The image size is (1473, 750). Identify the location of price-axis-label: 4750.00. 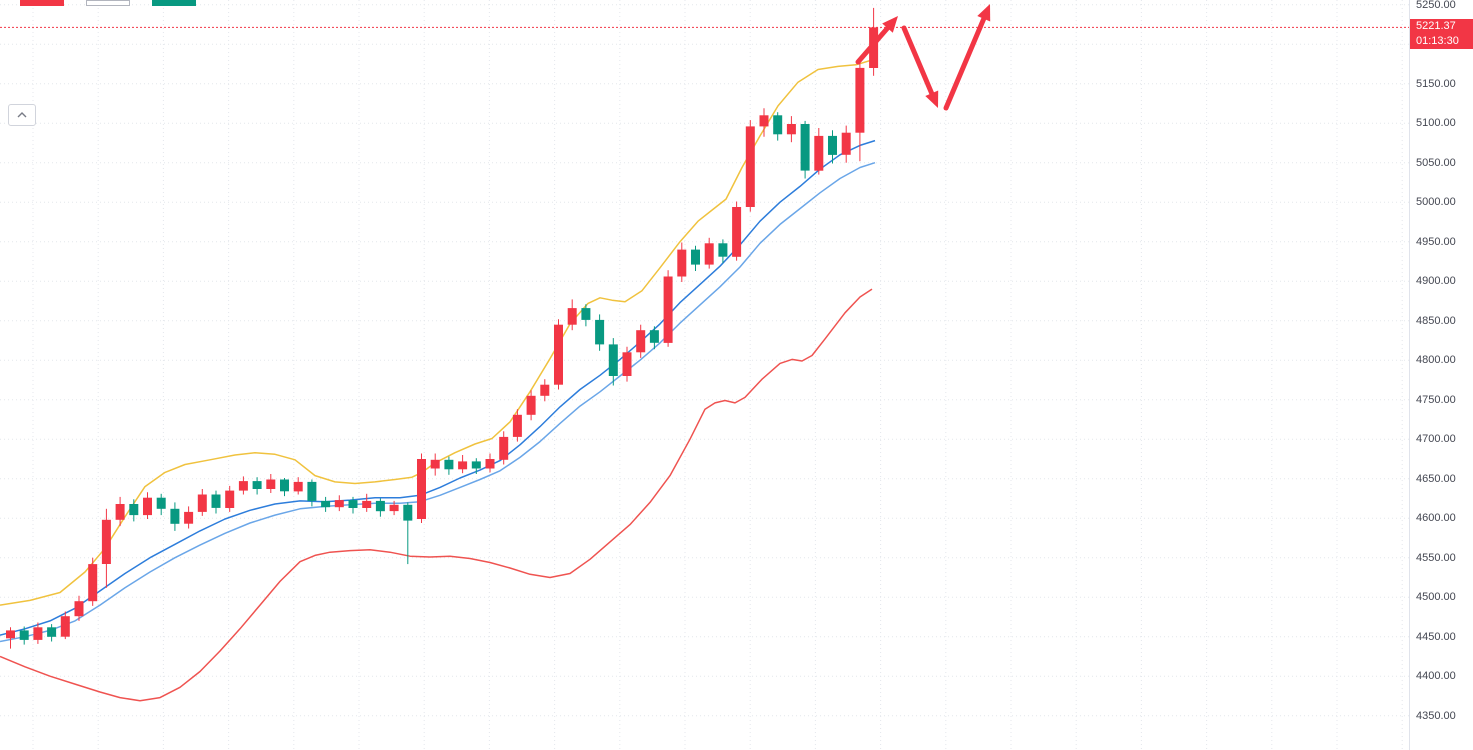
(1436, 399).